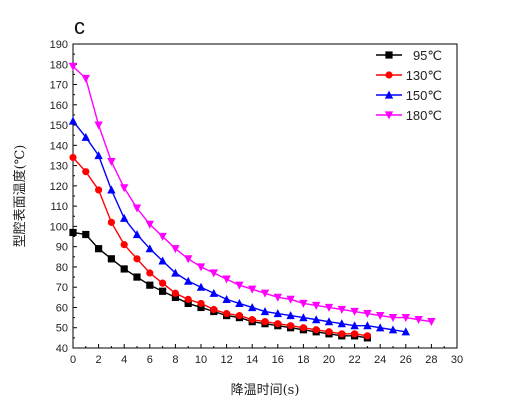 This screenshot has width=507, height=414. I want to click on y-axis-title: 型腔表面温度(℃), so click(20, 196).